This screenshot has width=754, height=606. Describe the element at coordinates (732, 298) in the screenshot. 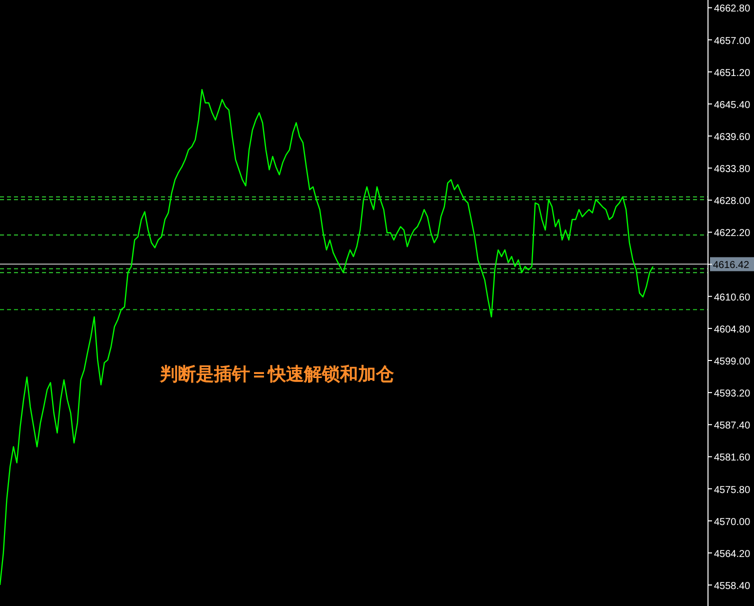

I see `y-tick-label: 4610.60` at that location.